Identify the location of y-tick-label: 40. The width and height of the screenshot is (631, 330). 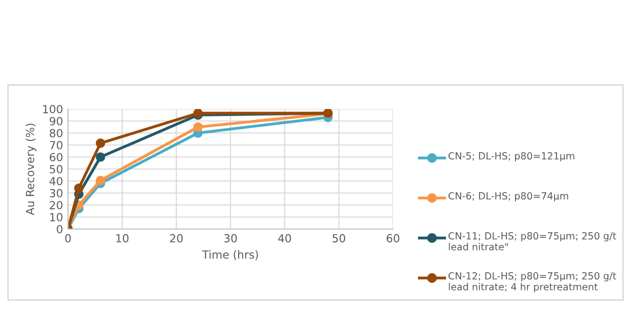
(56, 181).